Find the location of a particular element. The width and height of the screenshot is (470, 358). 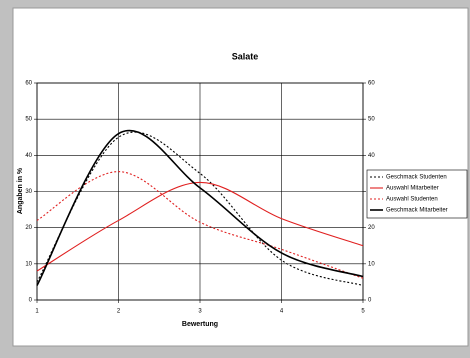

x-axis-label: Bewertung is located at coordinates (200, 324).